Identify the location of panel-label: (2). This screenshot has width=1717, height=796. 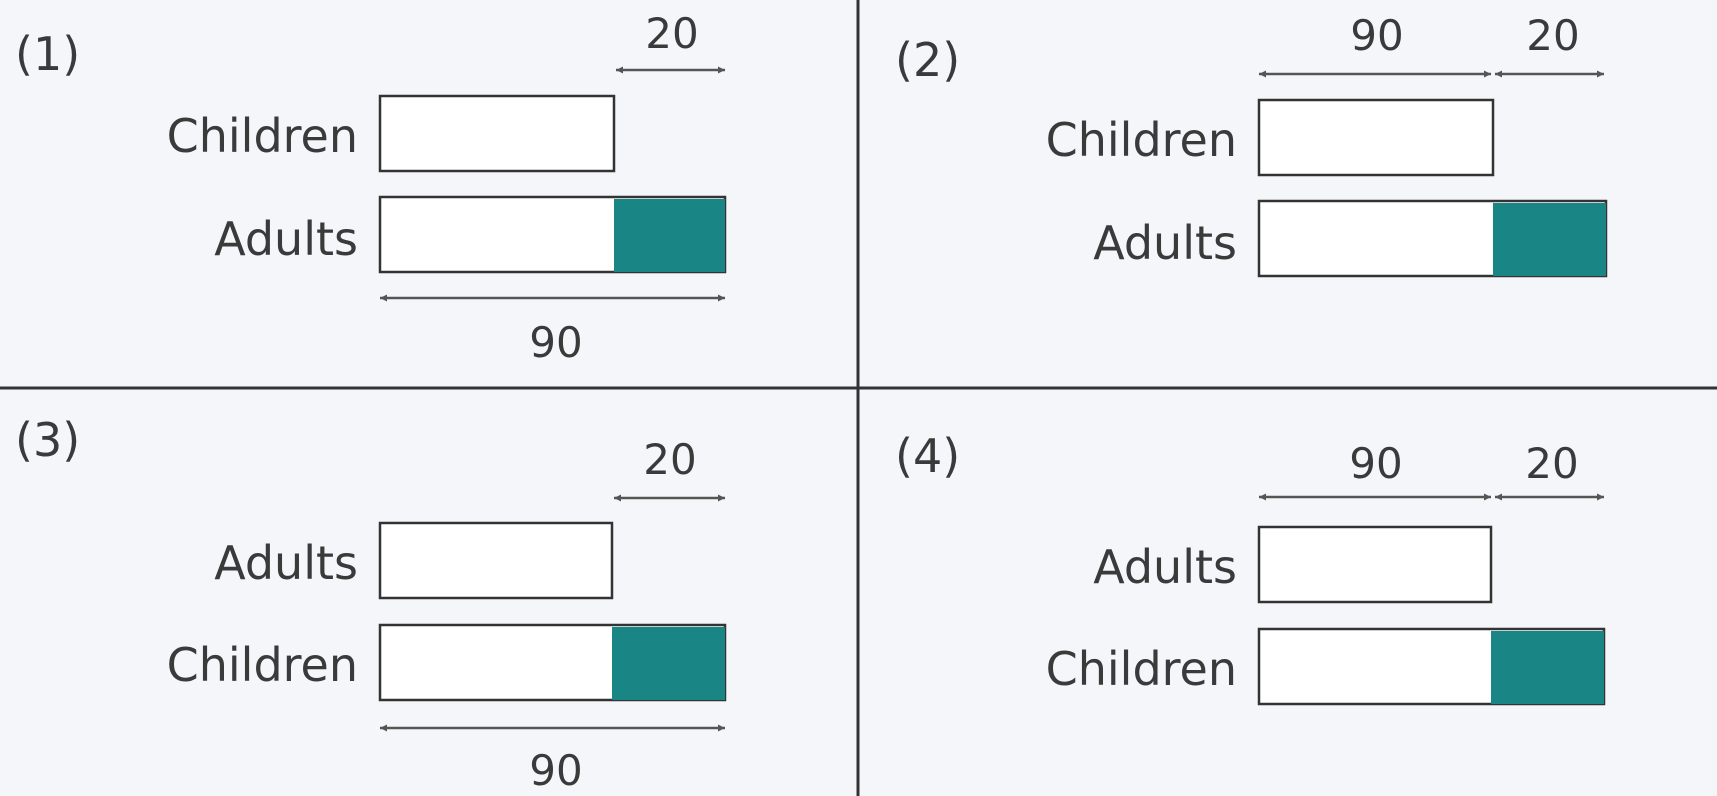
(927, 60).